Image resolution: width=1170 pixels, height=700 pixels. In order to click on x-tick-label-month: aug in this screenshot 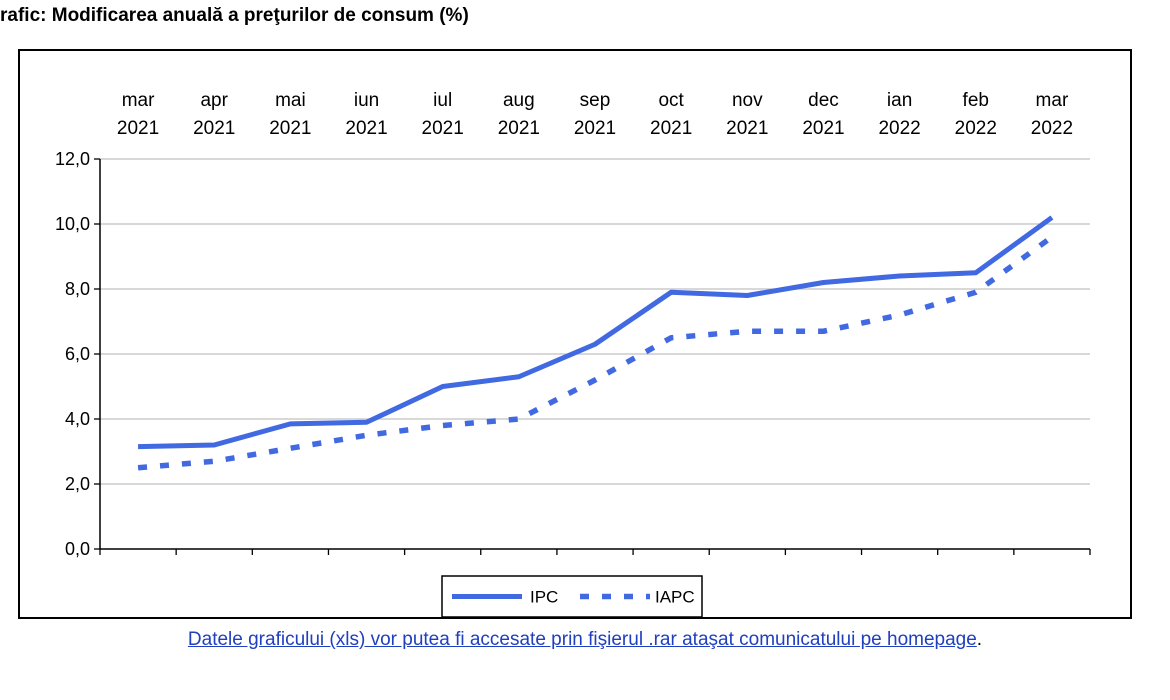, I will do `click(519, 100)`.